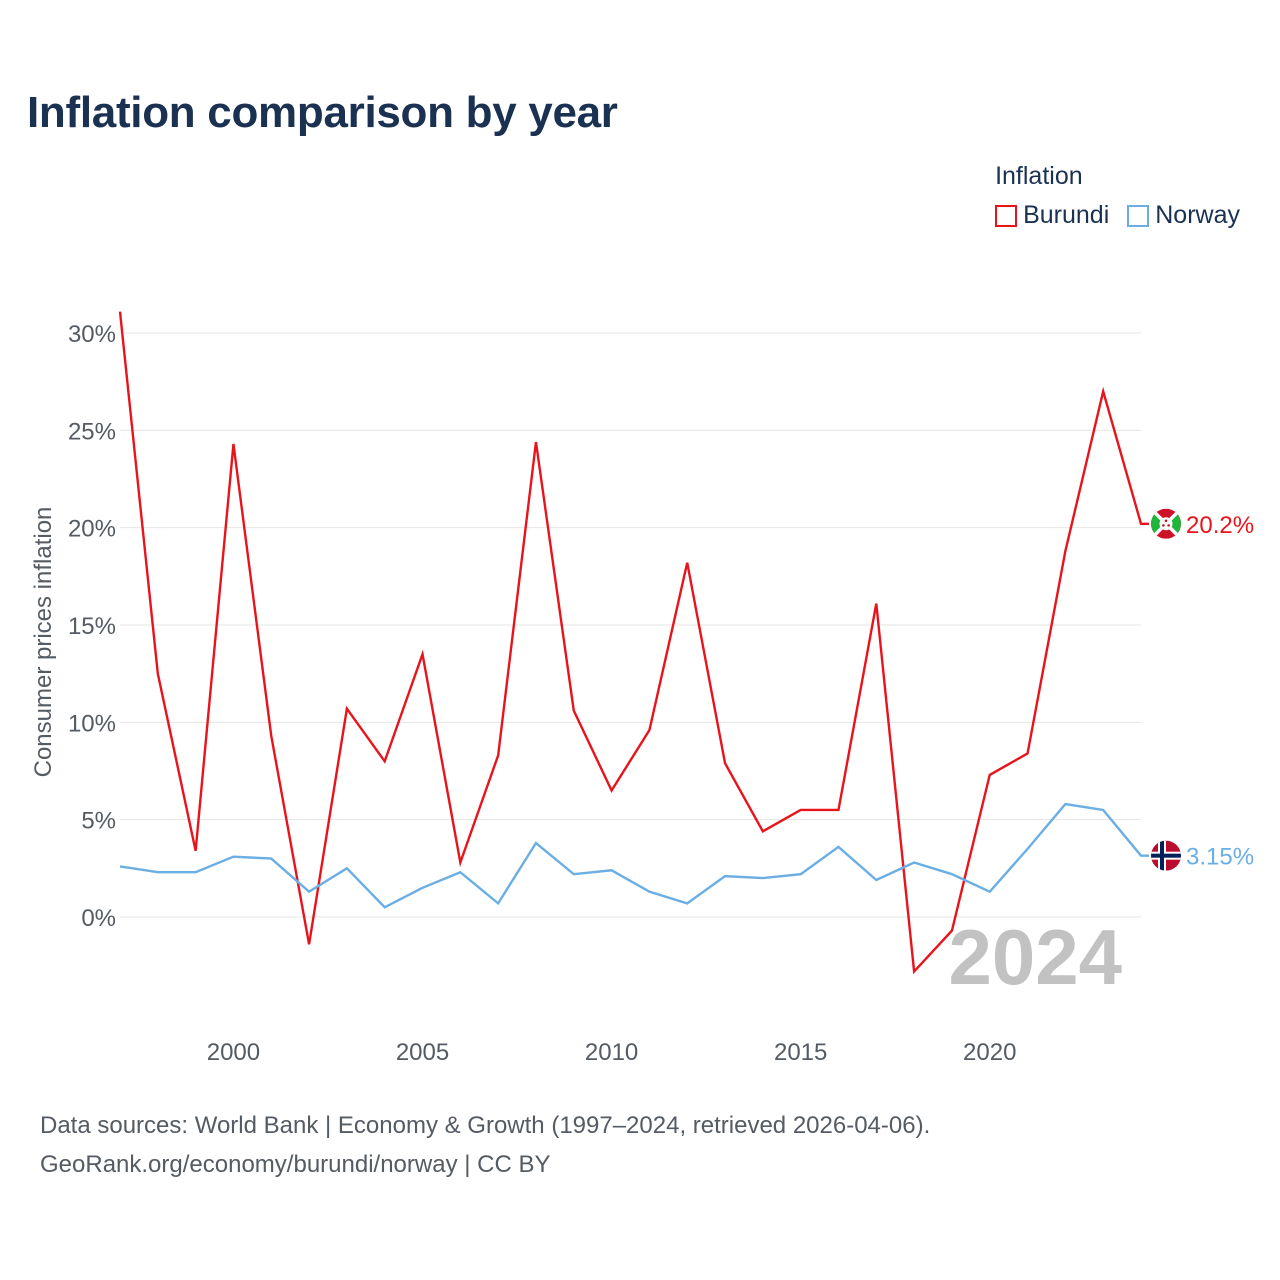 This screenshot has height=1280, width=1280. Describe the element at coordinates (1202, 689) in the screenshot. I see `end-labels: 20.2% 3.15%` at that location.